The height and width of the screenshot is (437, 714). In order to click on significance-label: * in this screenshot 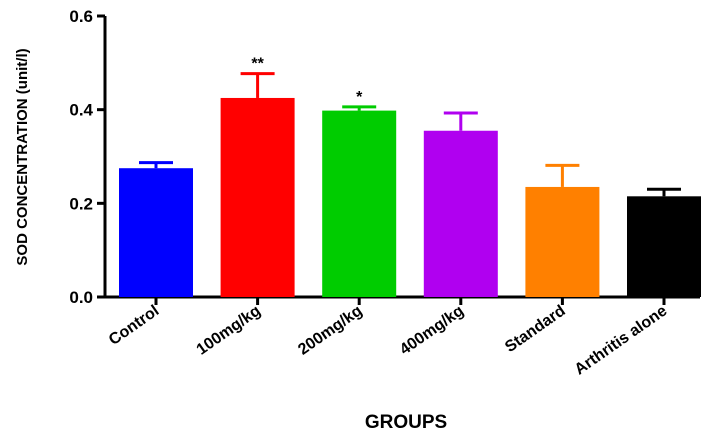, I will do `click(359, 97)`.